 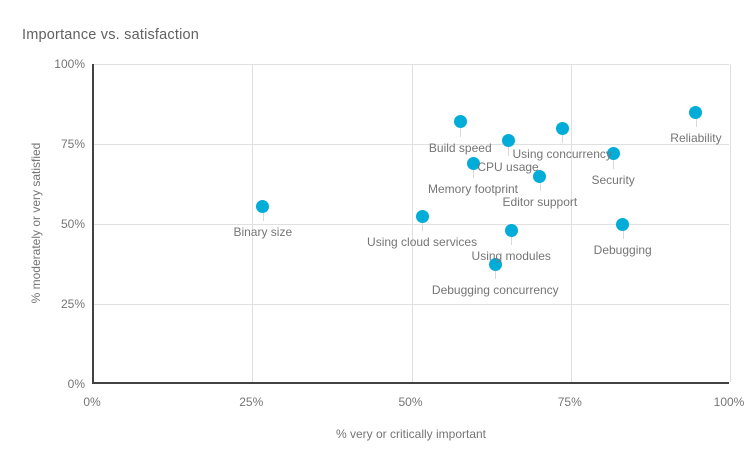 What do you see at coordinates (729, 402) in the screenshot?
I see `x-tick-label: 100%` at bounding box center [729, 402].